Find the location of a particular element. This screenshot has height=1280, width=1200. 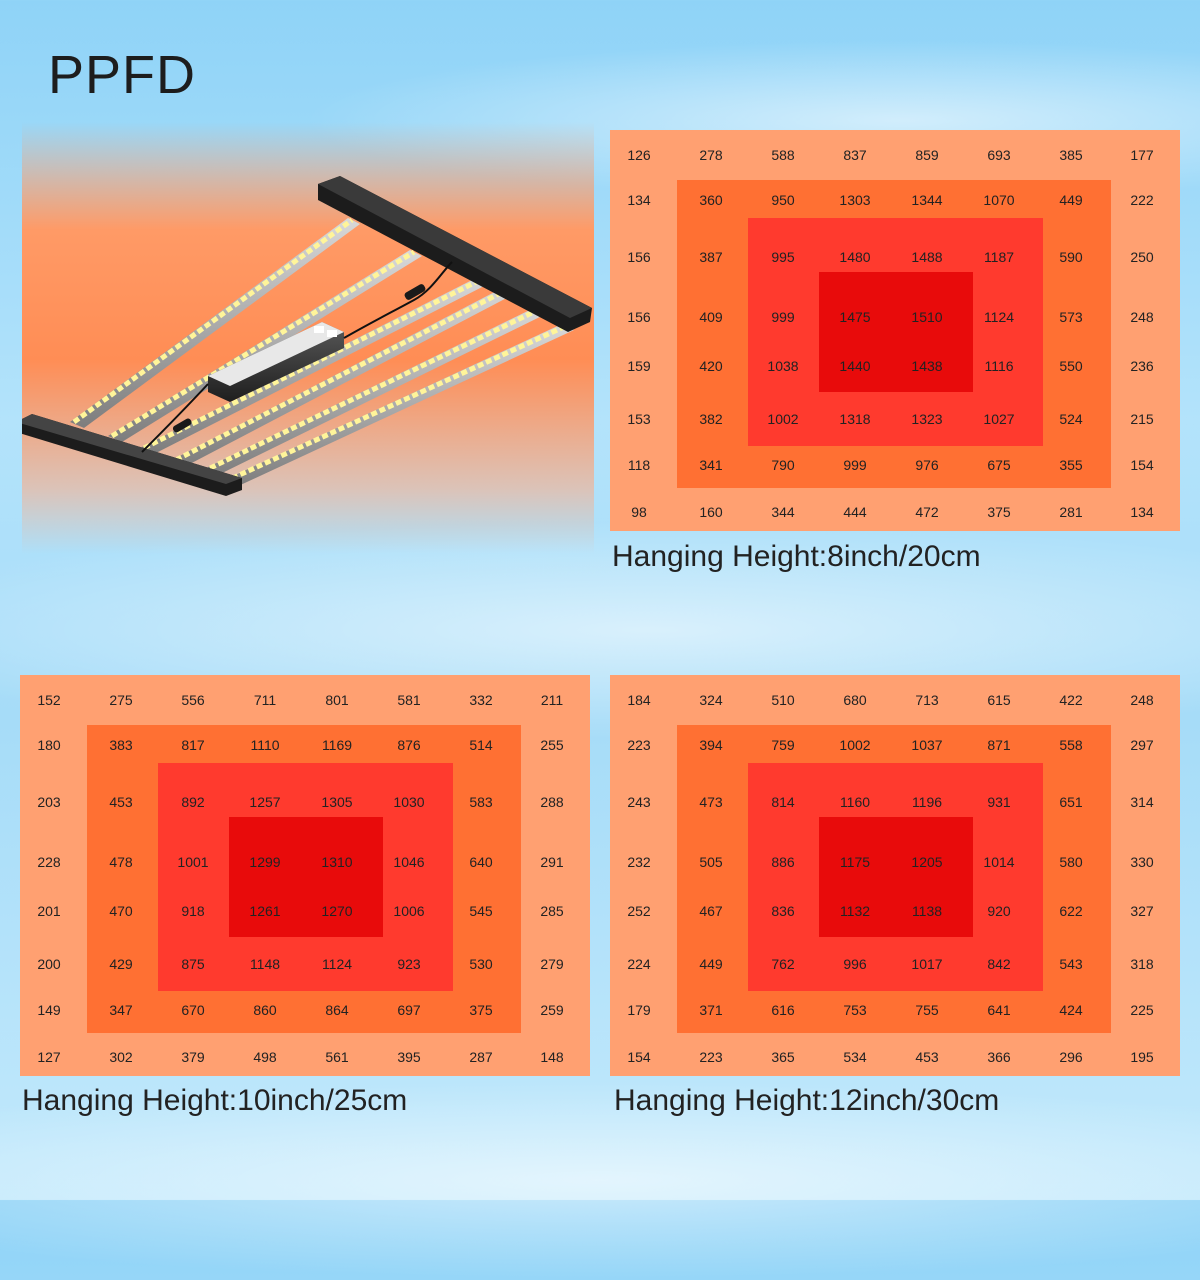

ppfd-value: 177 is located at coordinates (1142, 155).